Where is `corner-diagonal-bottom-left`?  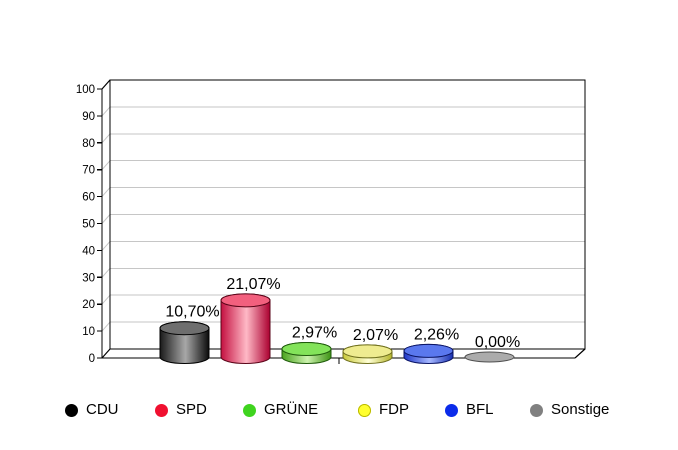
corner-diagonal-bottom-left is located at coordinates (106, 353).